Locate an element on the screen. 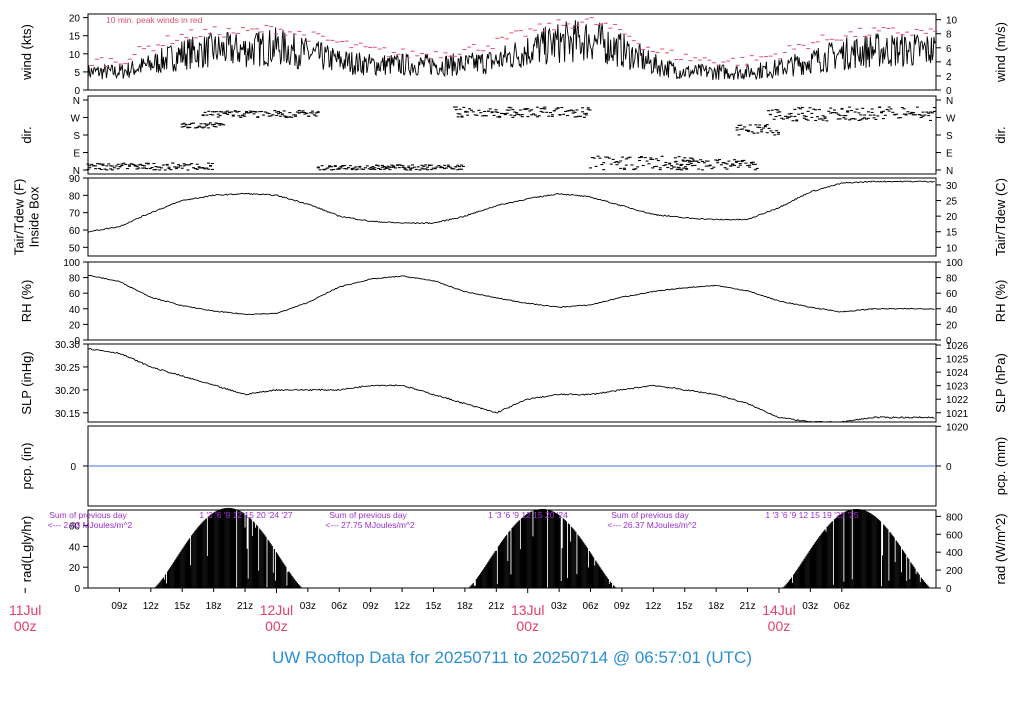  left-label-wind: wind (kts) is located at coordinates (26, 52).